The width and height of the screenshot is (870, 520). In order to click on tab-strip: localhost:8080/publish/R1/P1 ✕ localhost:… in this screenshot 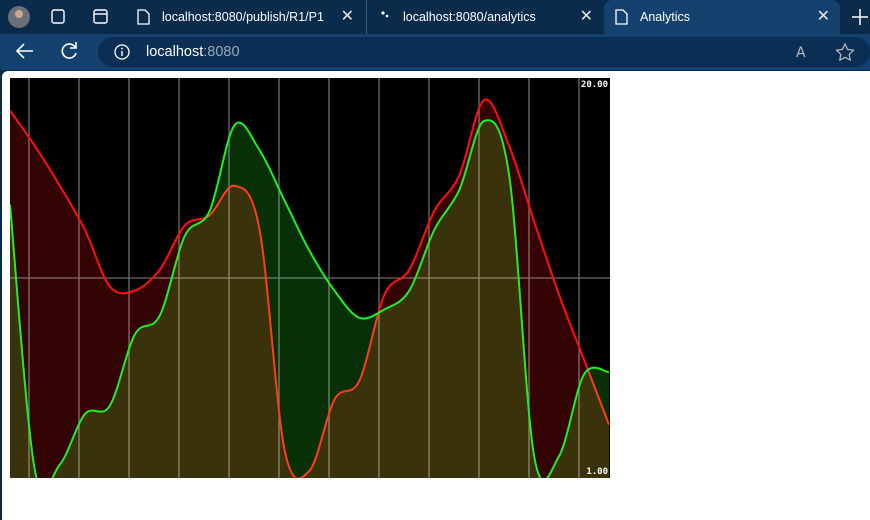, I will do `click(435, 17)`.